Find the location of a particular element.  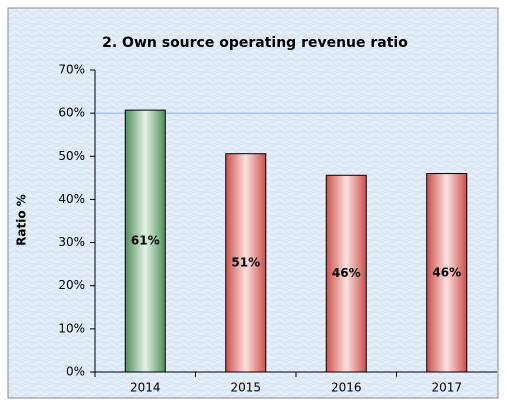

y-tick-label: 10% is located at coordinates (71, 328).